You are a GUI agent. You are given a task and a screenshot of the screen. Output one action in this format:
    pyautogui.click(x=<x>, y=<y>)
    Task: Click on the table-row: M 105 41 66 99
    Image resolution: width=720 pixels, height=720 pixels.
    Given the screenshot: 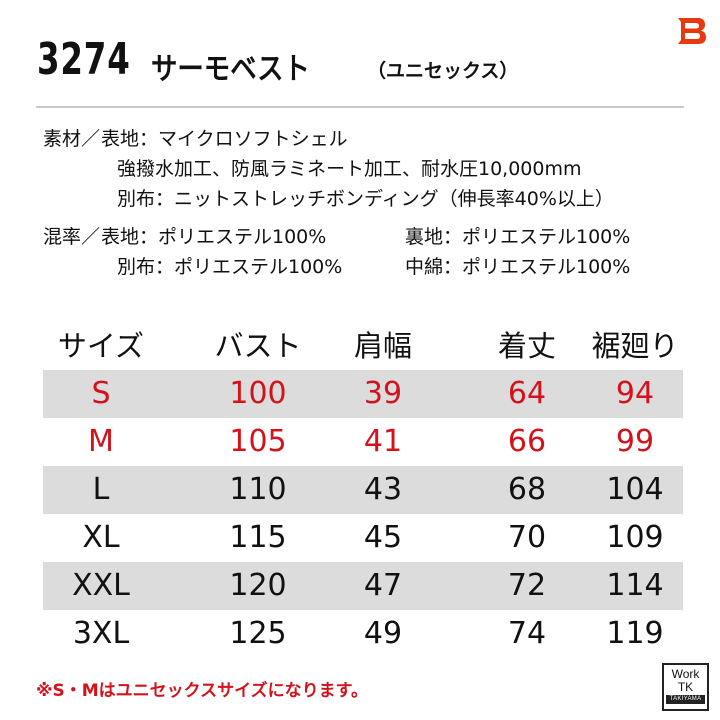 What is the action you would take?
    pyautogui.click(x=363, y=442)
    